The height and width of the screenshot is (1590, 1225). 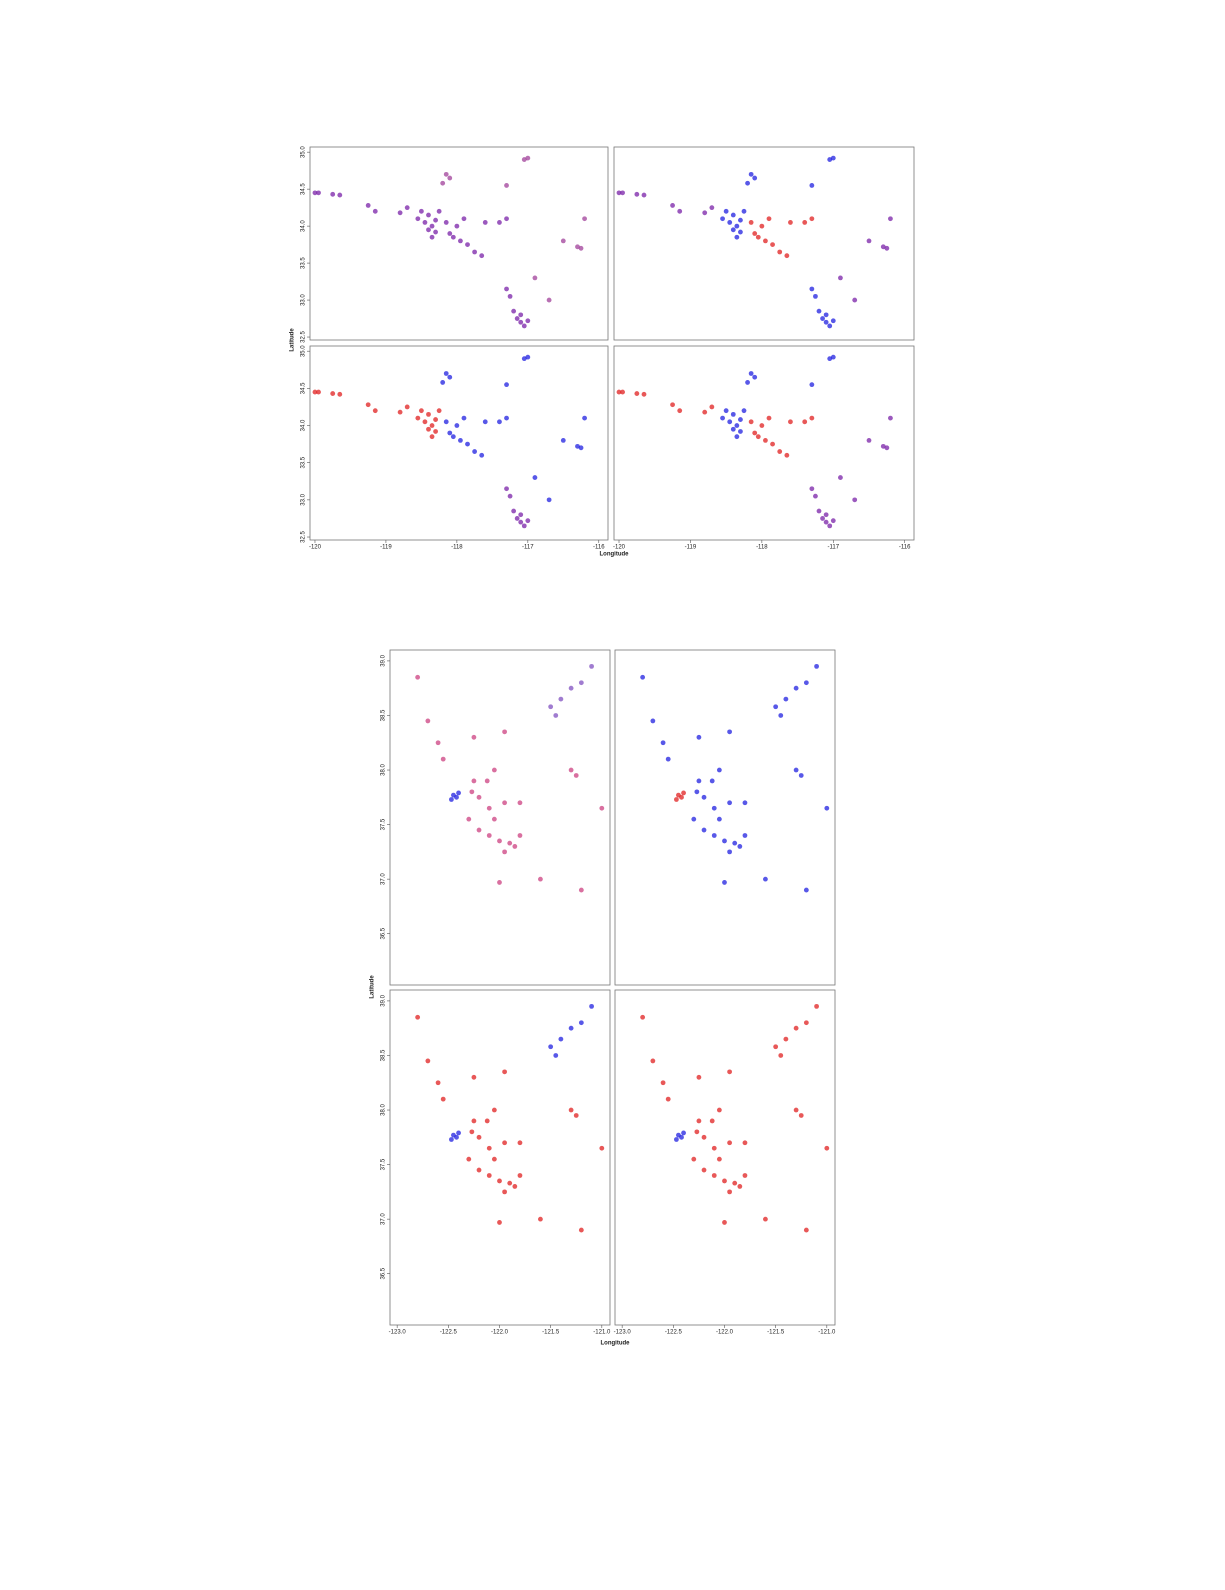 I want to click on y-tick-label: 34.5, so click(x=304, y=189).